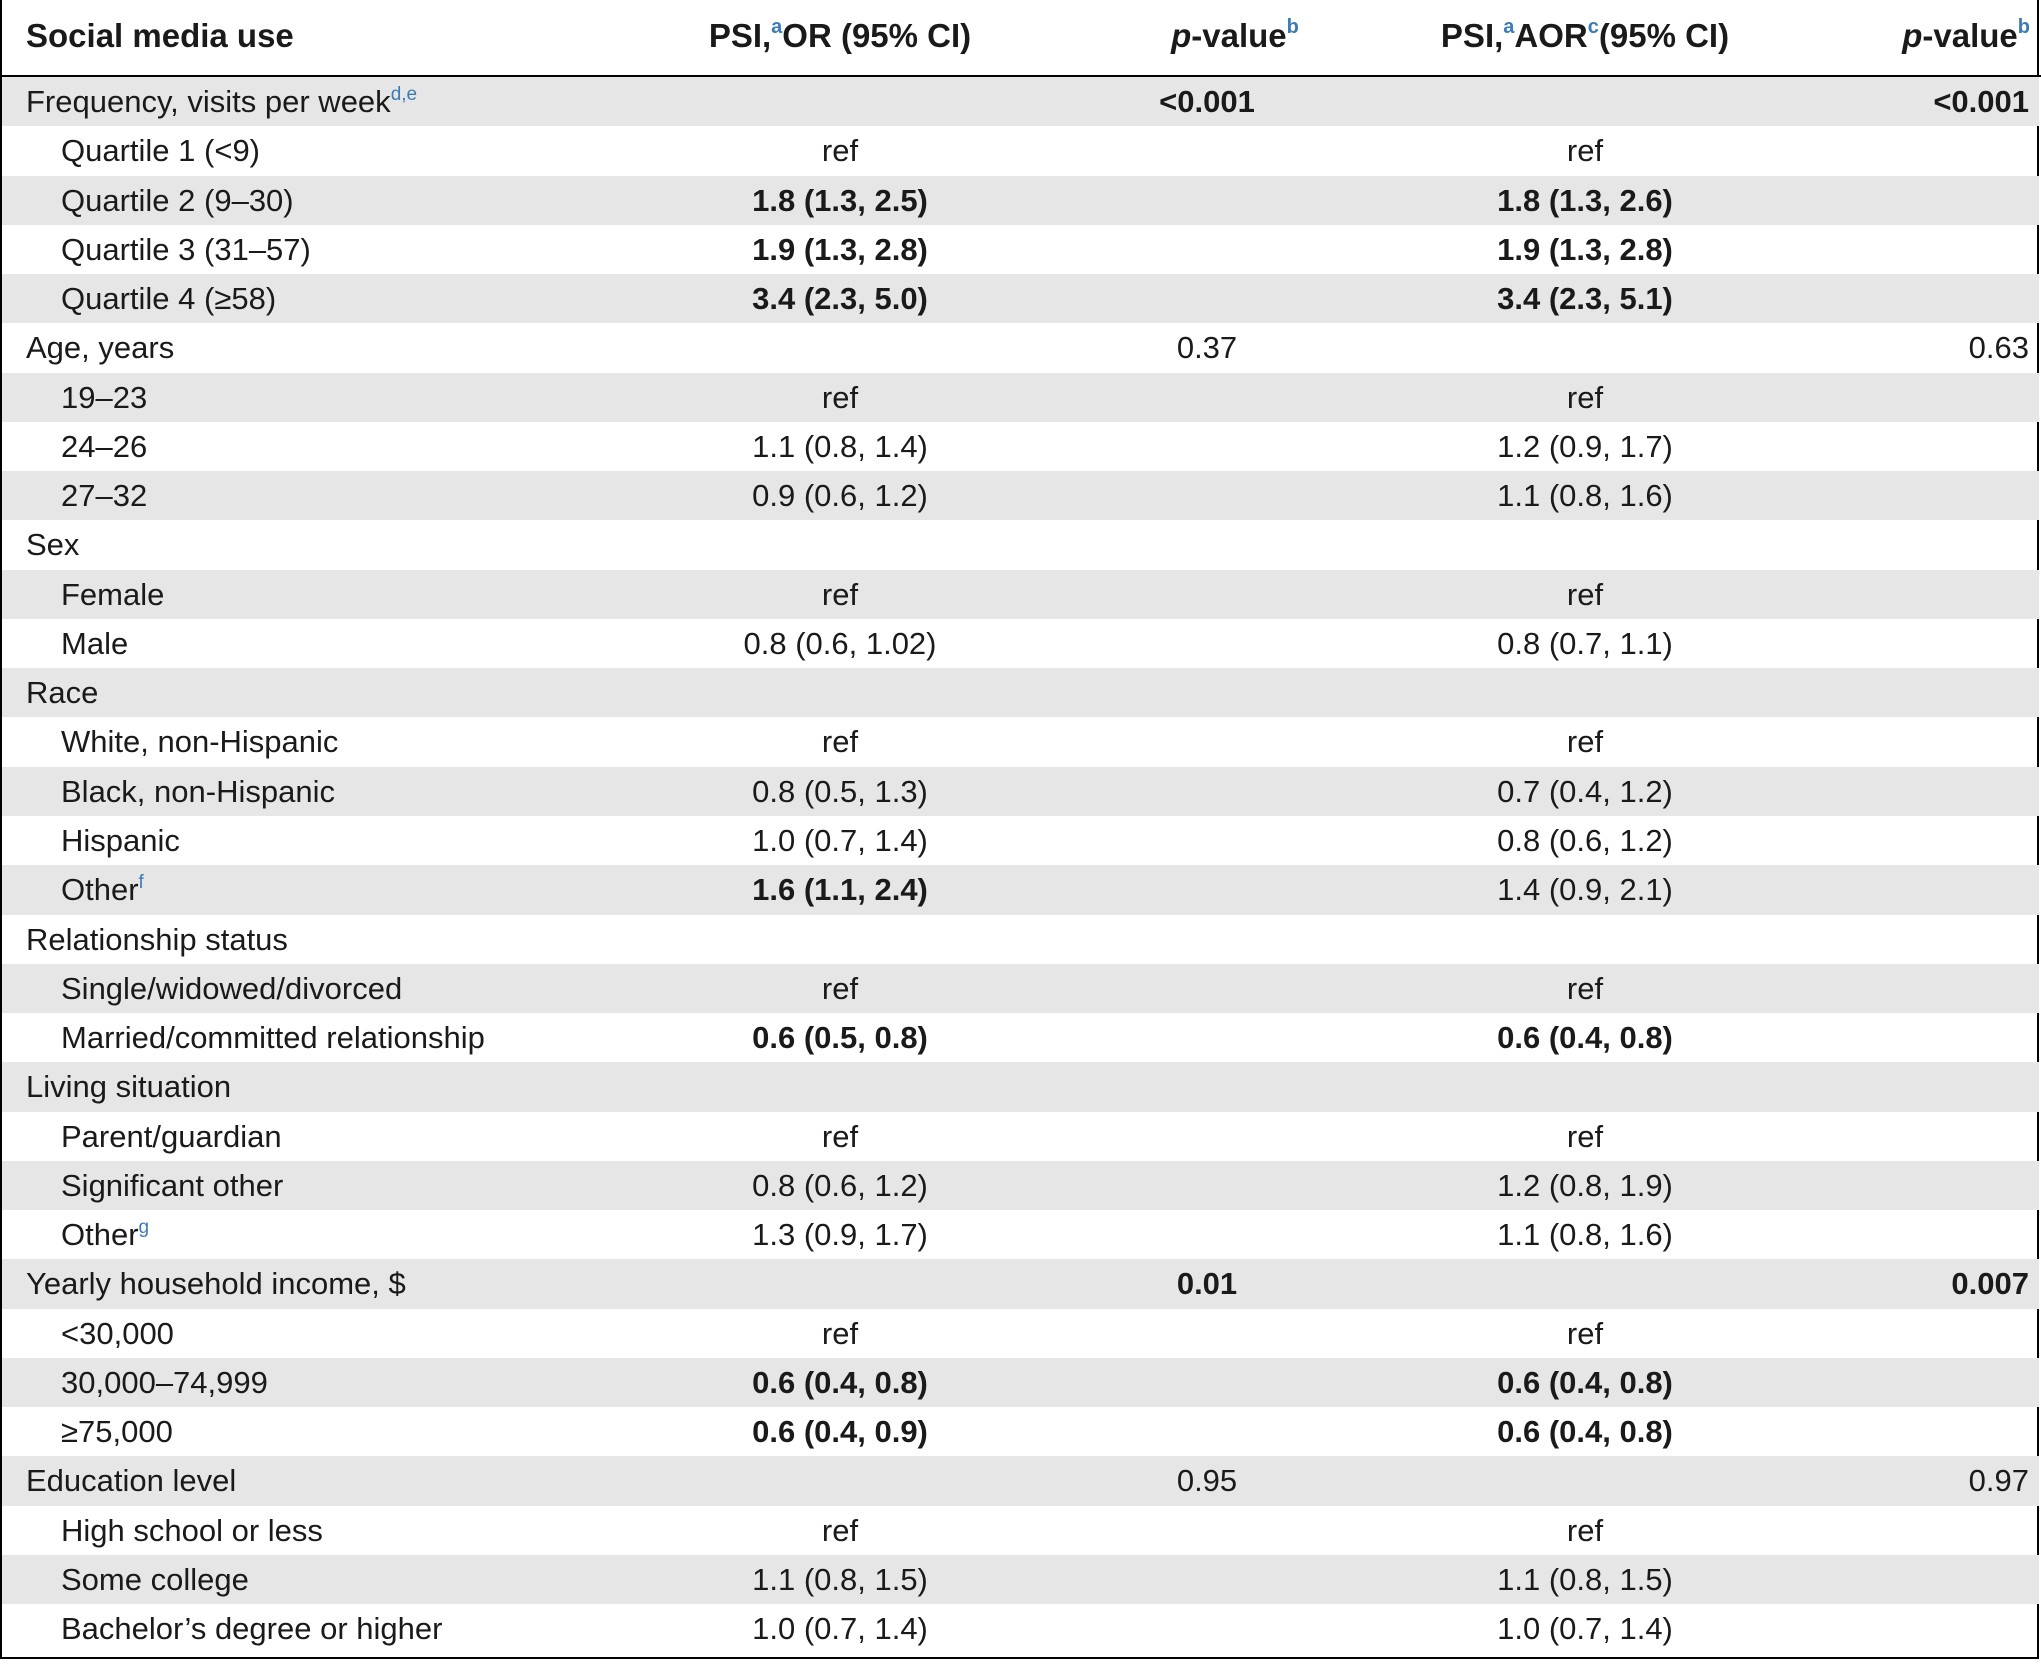 The width and height of the screenshot is (2041, 1664). What do you see at coordinates (1585, 446) in the screenshot?
I see `adjusted-odds-ratio-cell: 1.2 (0.9, 1.7)` at bounding box center [1585, 446].